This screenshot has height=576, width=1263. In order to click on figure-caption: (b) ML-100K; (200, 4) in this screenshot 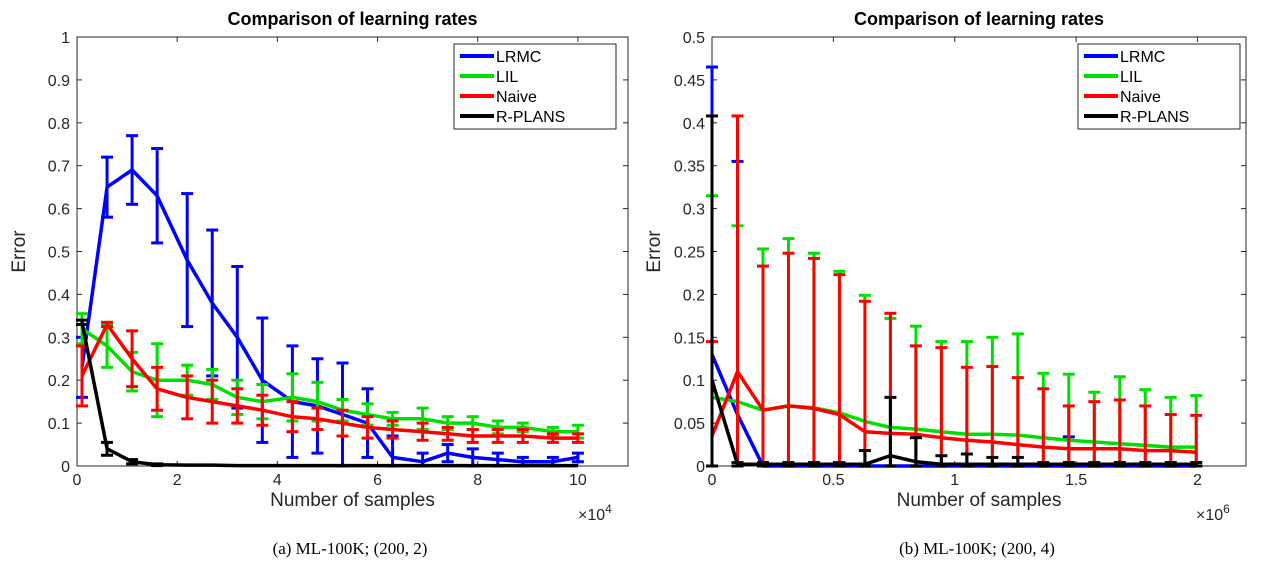, I will do `click(977, 548)`.